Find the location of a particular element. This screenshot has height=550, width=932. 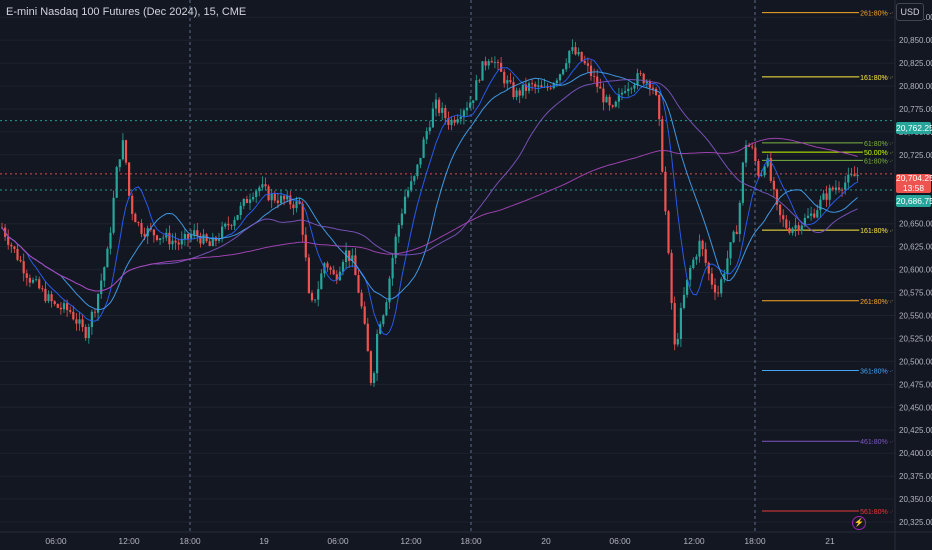

last-price-value: 20,704.25 is located at coordinates (914, 178).